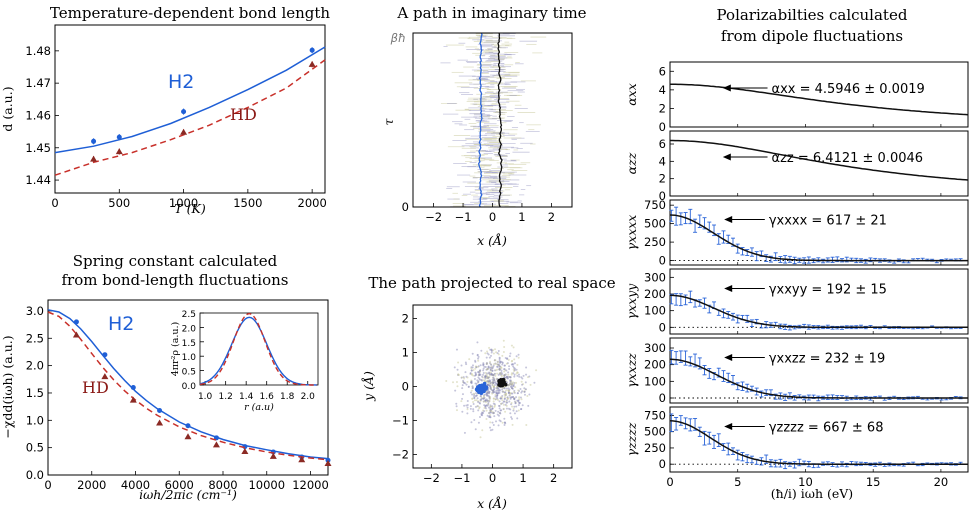 The width and height of the screenshot is (975, 525). What do you see at coordinates (190, 109) in the screenshot?
I see `bond-axes-frame` at bounding box center [190, 109].